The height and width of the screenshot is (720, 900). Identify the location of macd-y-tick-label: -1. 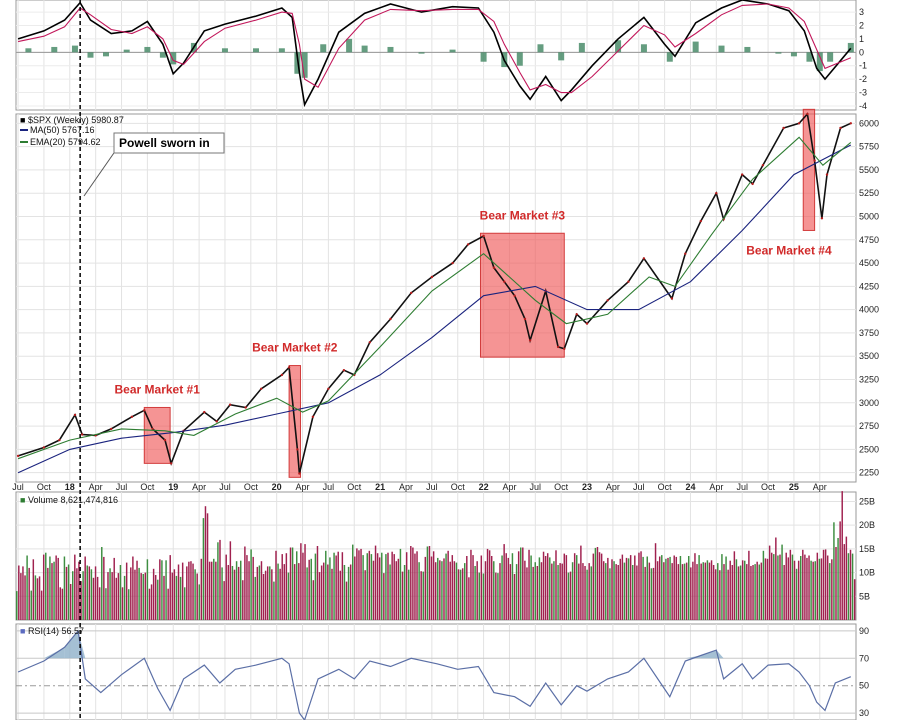
(863, 66).